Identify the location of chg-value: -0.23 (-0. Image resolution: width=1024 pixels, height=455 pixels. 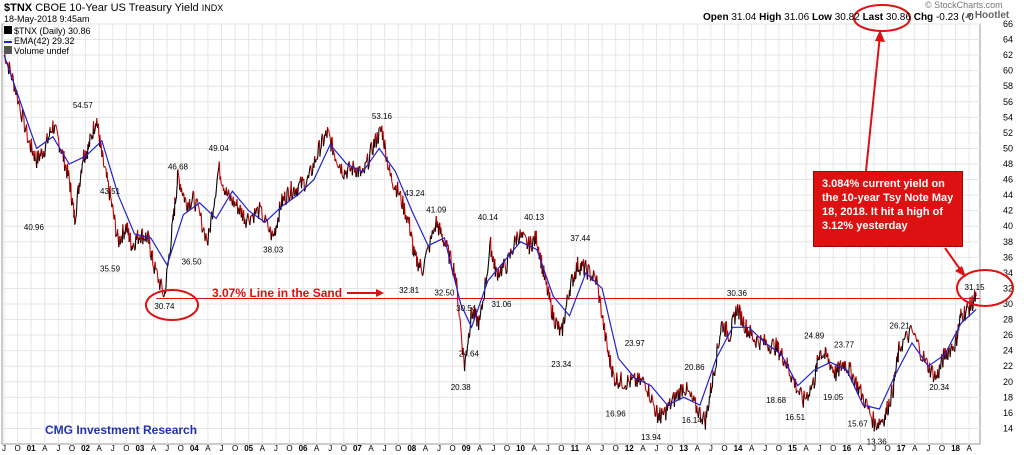
(954, 17).